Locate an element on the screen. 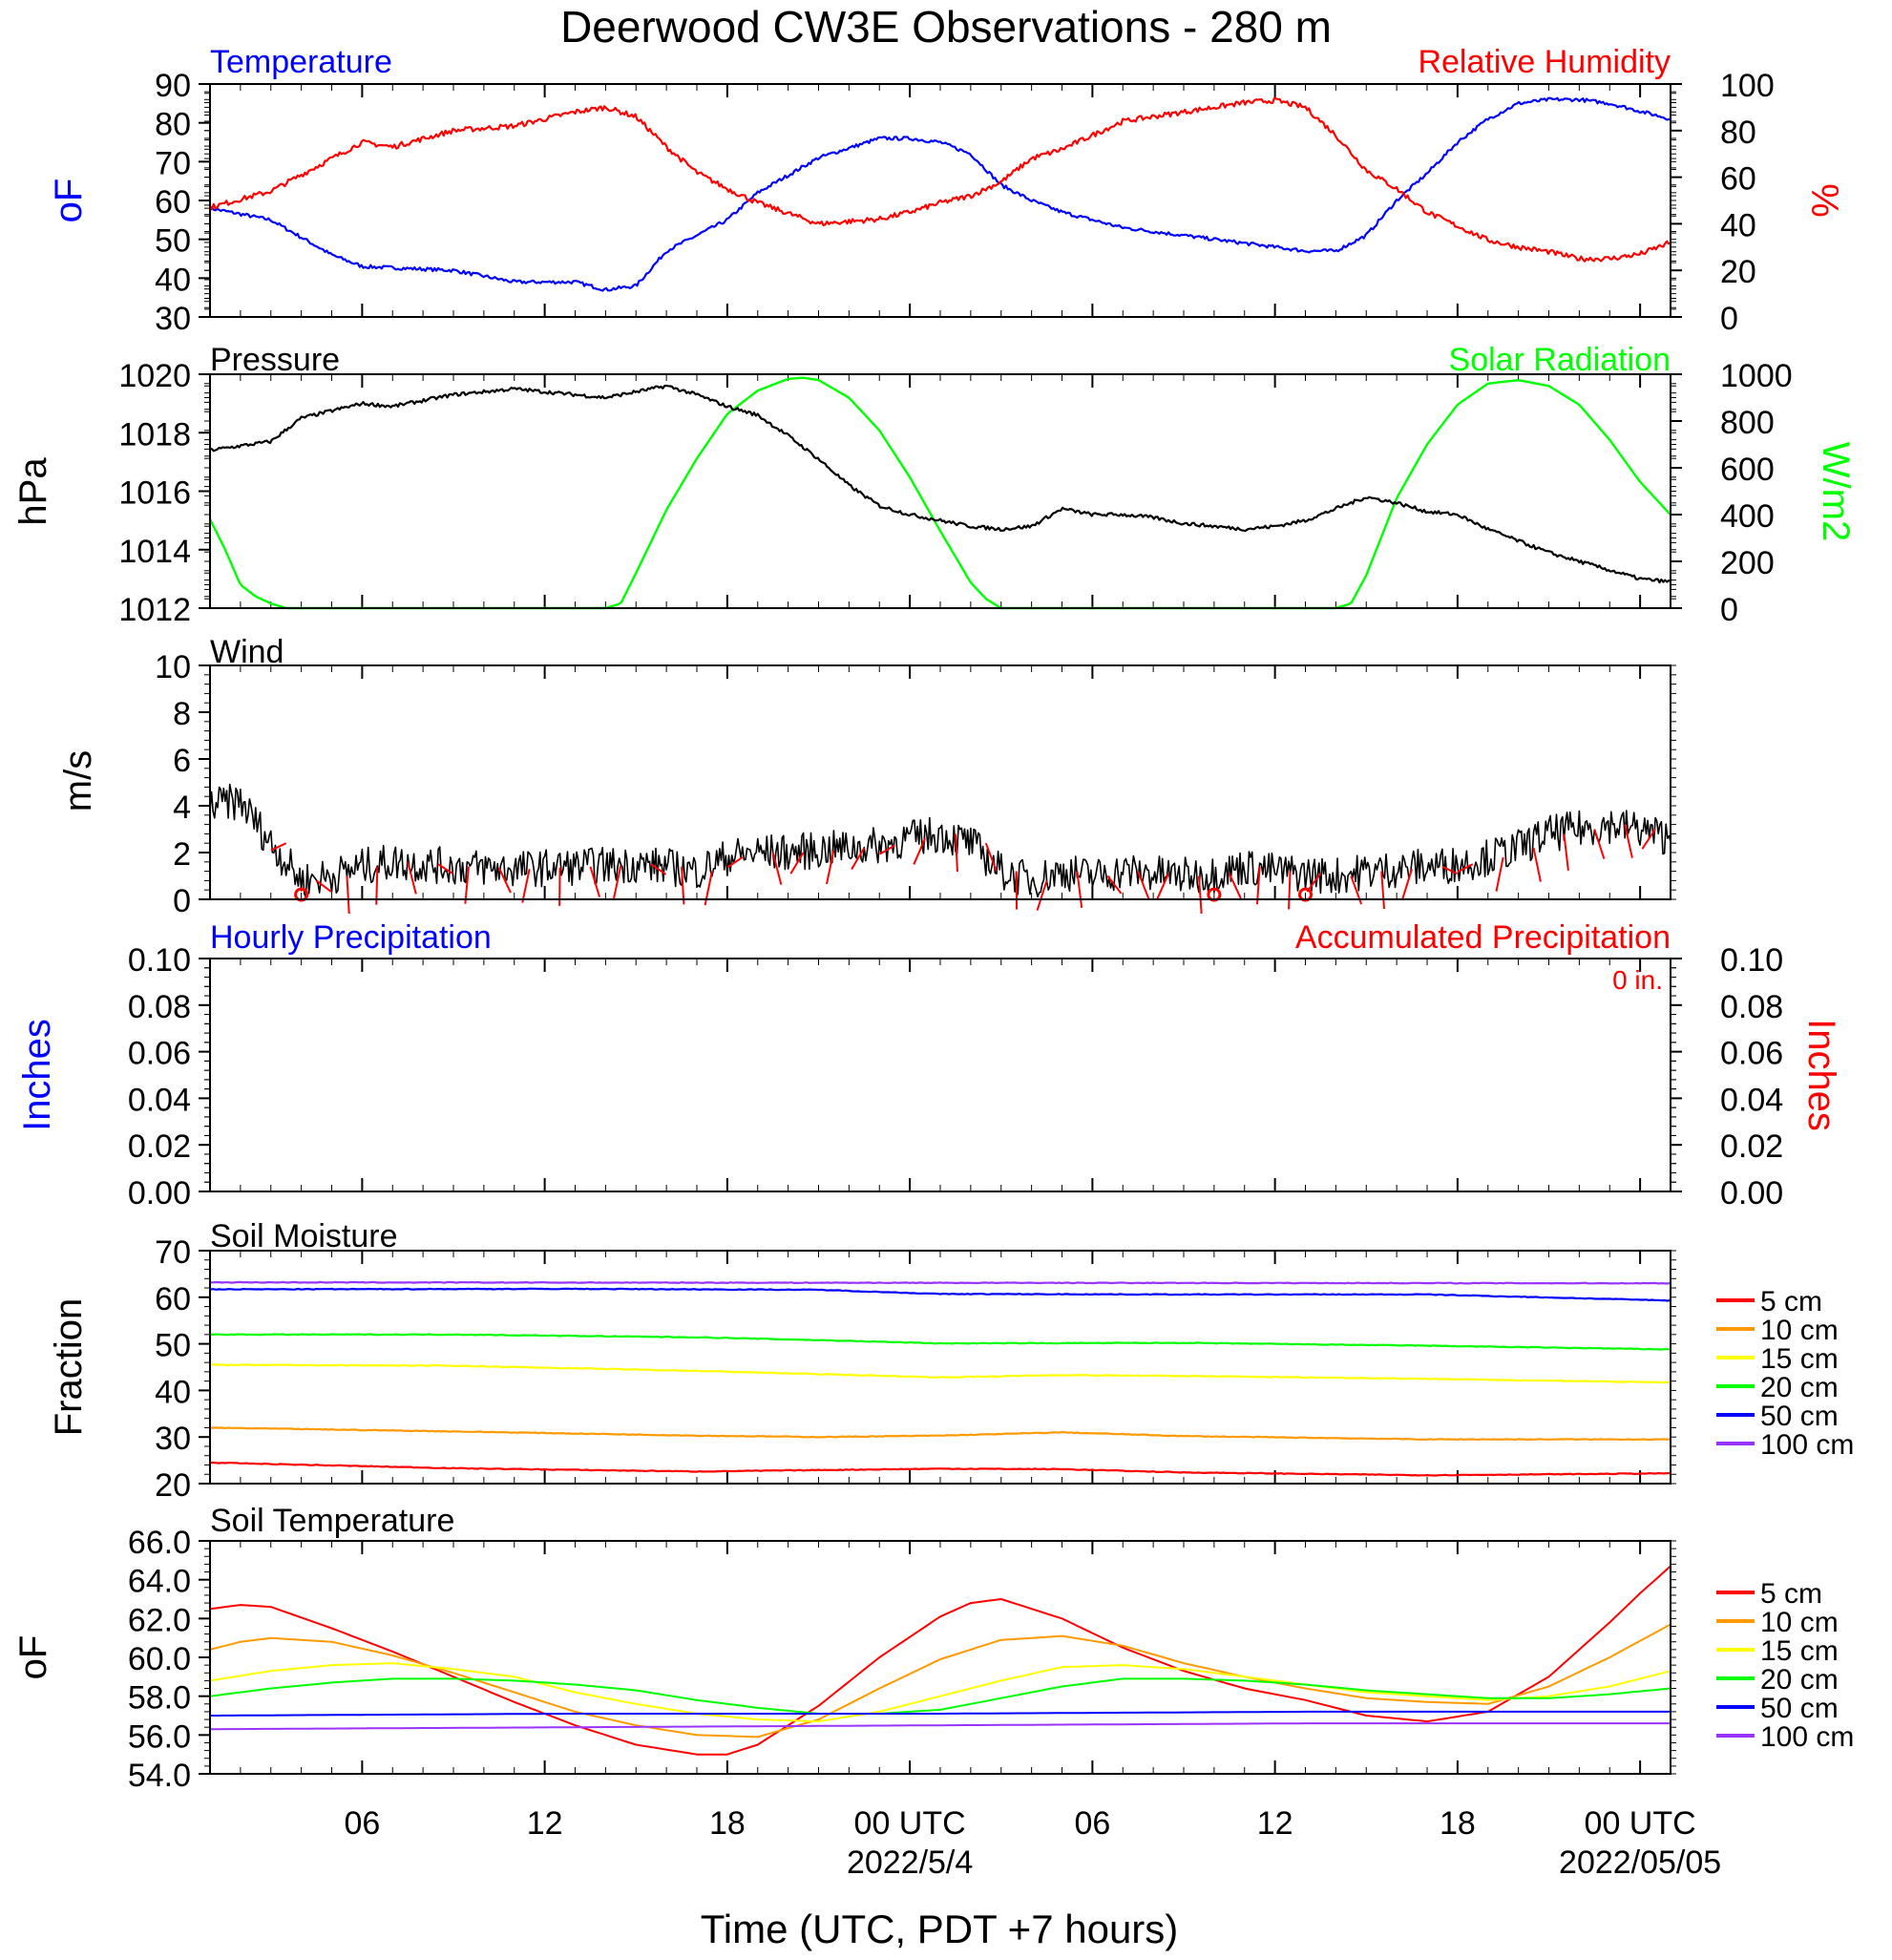 This screenshot has width=1892, height=1960. y-tick-label: 20 is located at coordinates (173, 1485).